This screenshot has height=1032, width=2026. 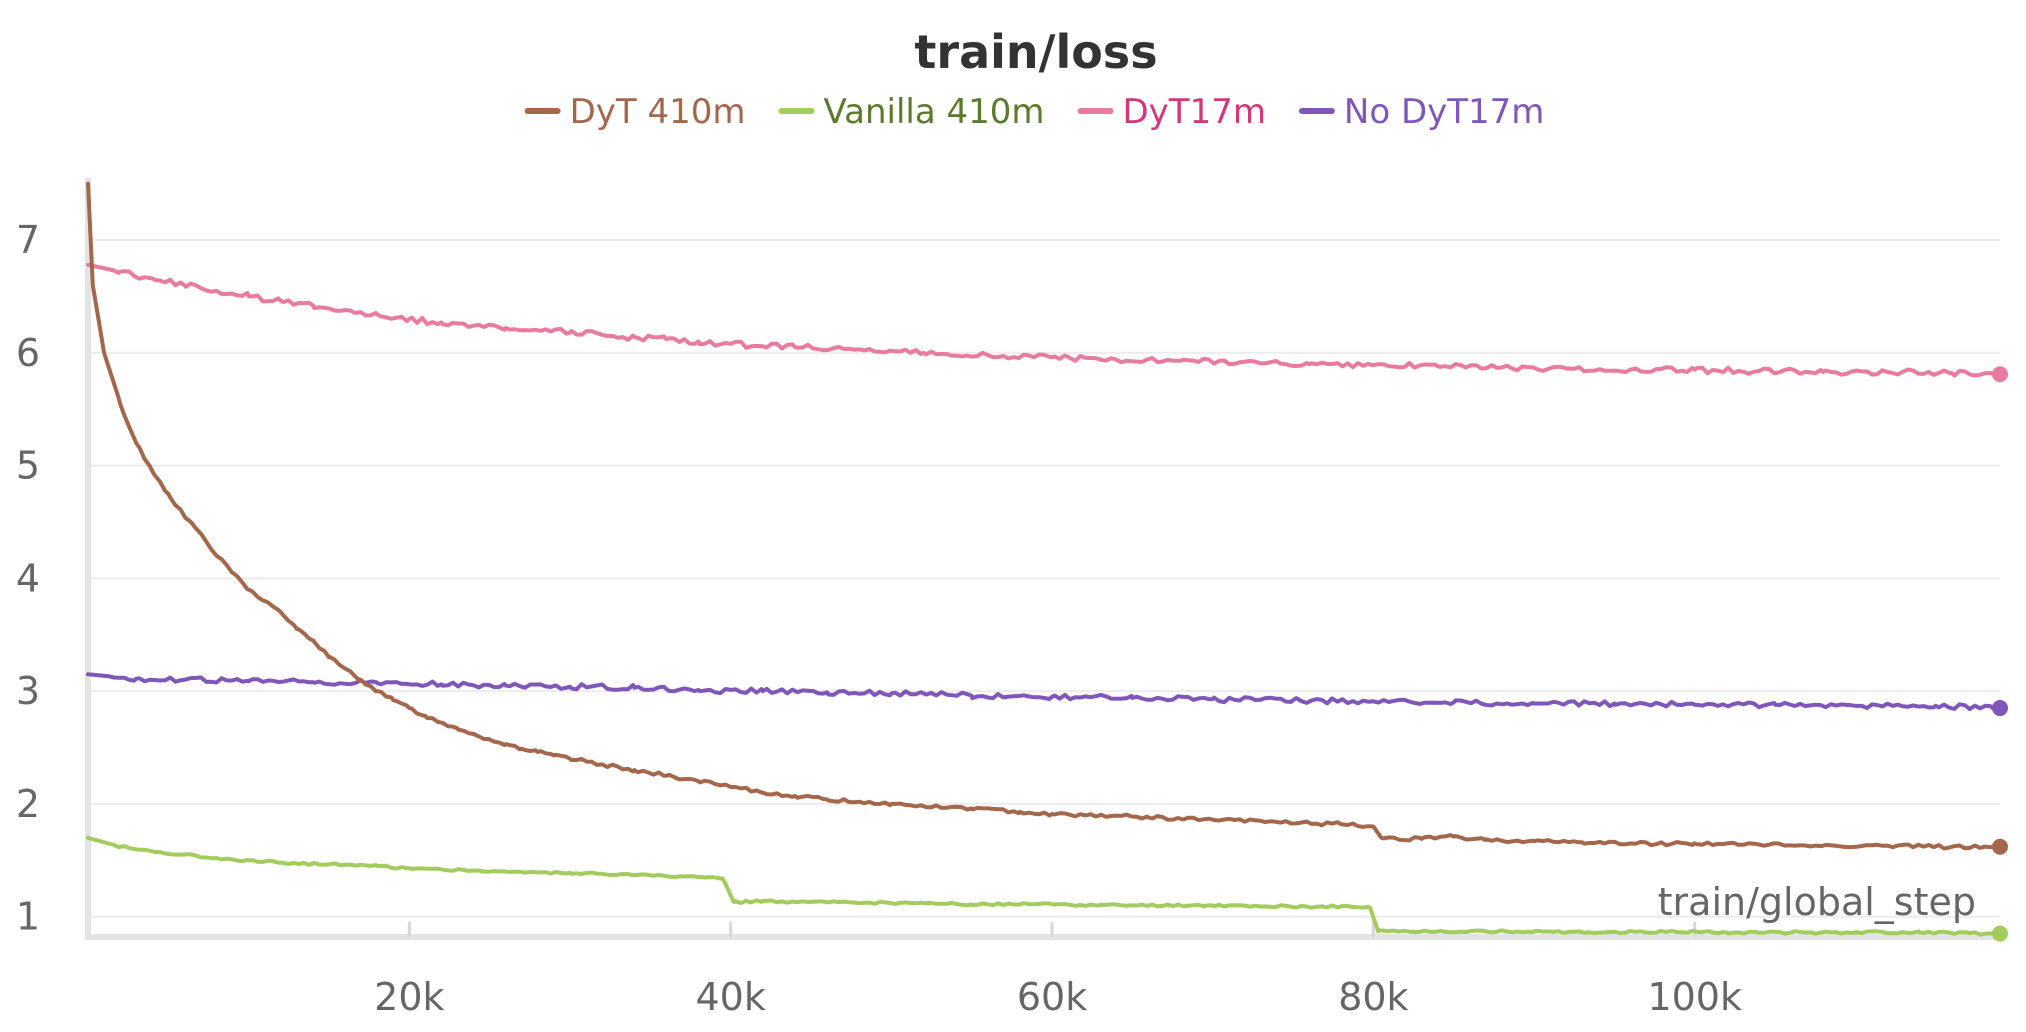 I want to click on y-tick-label: 6, so click(x=28, y=353).